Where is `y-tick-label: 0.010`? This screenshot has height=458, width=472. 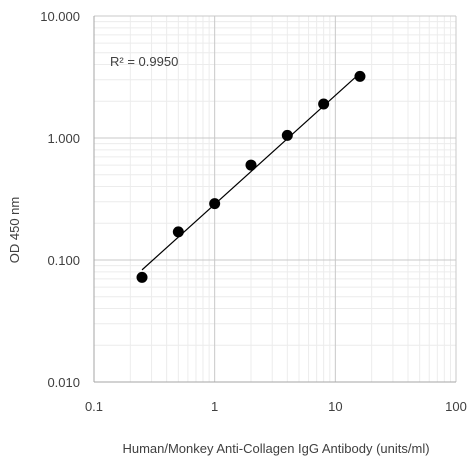
y-tick-label: 0.010 is located at coordinates (63, 382).